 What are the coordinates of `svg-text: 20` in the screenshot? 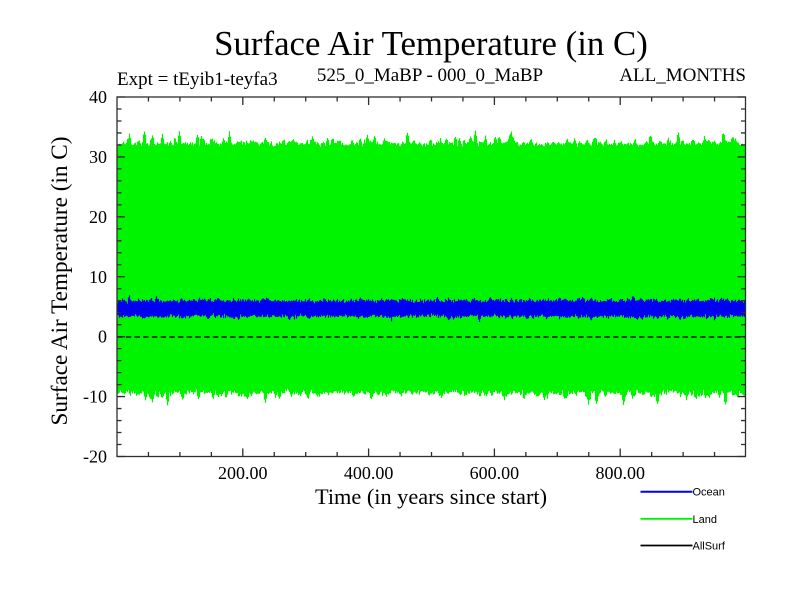 It's located at (98, 217).